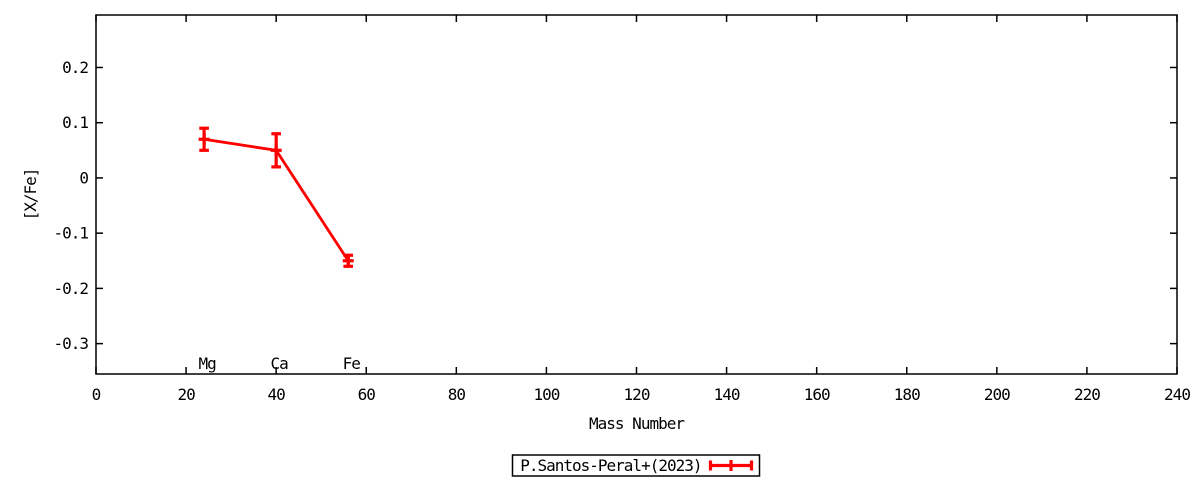 The height and width of the screenshot is (480, 1200). What do you see at coordinates (30, 195) in the screenshot?
I see `y-axis-title: [X/Fe]` at bounding box center [30, 195].